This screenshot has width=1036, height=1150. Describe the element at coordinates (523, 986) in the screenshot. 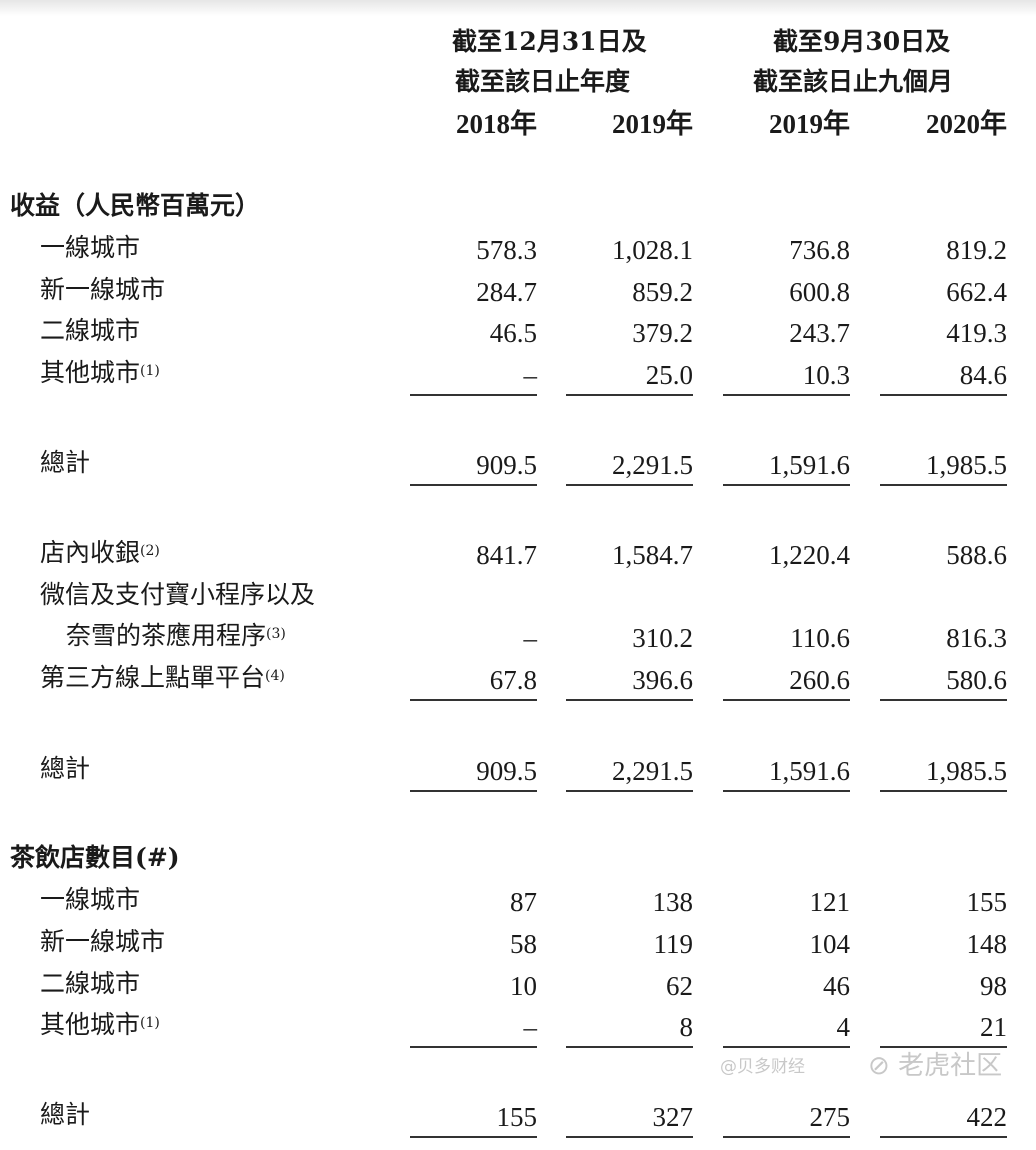

I see `cell-value: 10` at that location.